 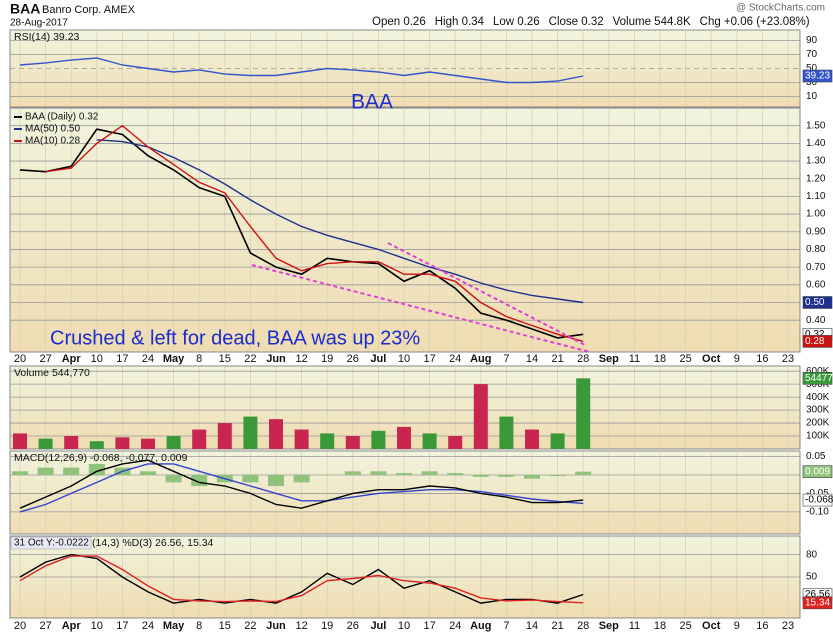 I want to click on credit: @ StockCharts.com, so click(x=780, y=8).